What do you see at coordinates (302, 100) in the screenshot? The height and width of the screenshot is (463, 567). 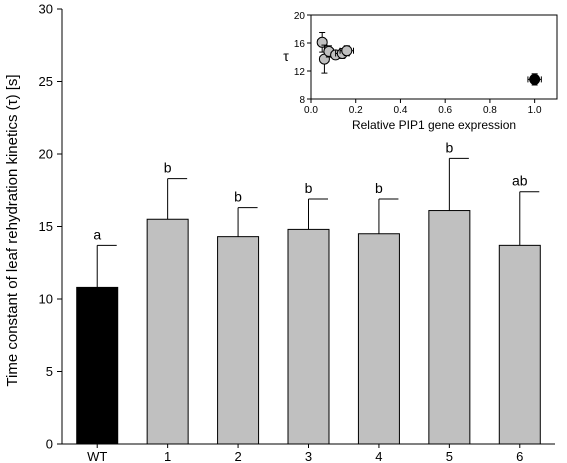 I see `inset-y-tick-label: 8` at bounding box center [302, 100].